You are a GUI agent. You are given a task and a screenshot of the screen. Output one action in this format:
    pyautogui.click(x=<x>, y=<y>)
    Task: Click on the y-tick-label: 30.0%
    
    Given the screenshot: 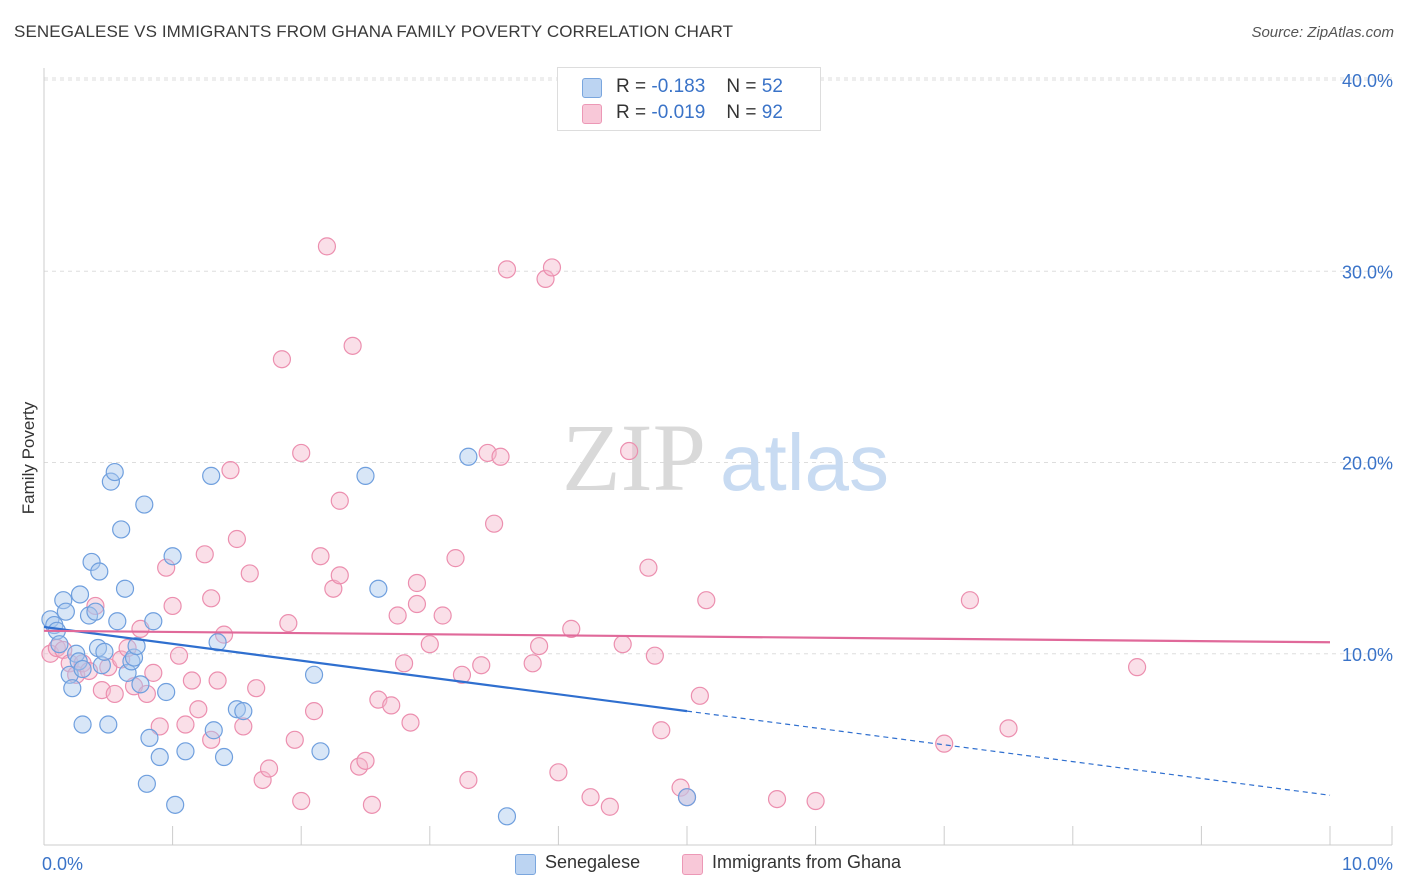 What is the action you would take?
    pyautogui.click(x=1367, y=272)
    